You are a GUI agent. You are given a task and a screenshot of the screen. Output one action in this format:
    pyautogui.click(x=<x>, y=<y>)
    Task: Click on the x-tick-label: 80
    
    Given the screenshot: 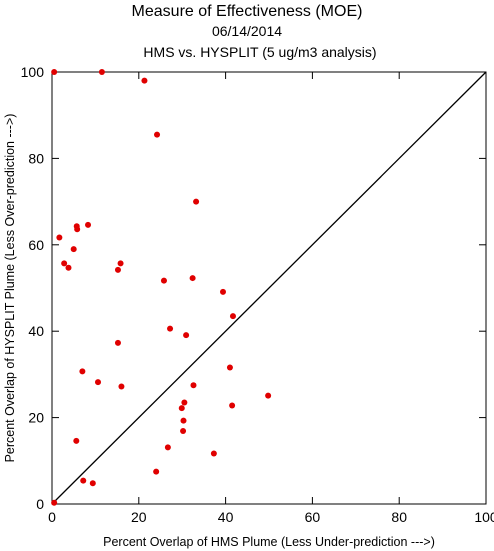 What is the action you would take?
    pyautogui.click(x=399, y=517)
    